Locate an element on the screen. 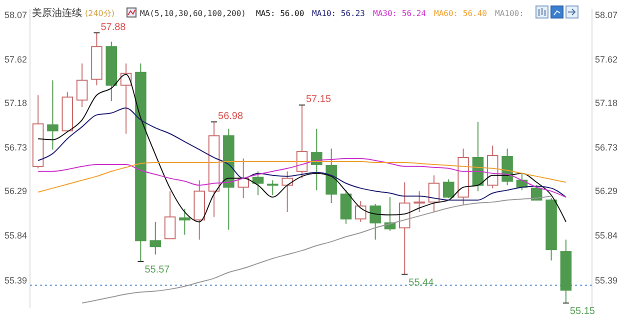 Image resolution: width=640 pixels, height=320 pixels. y2-tick-label: 57.18 is located at coordinates (606, 103).